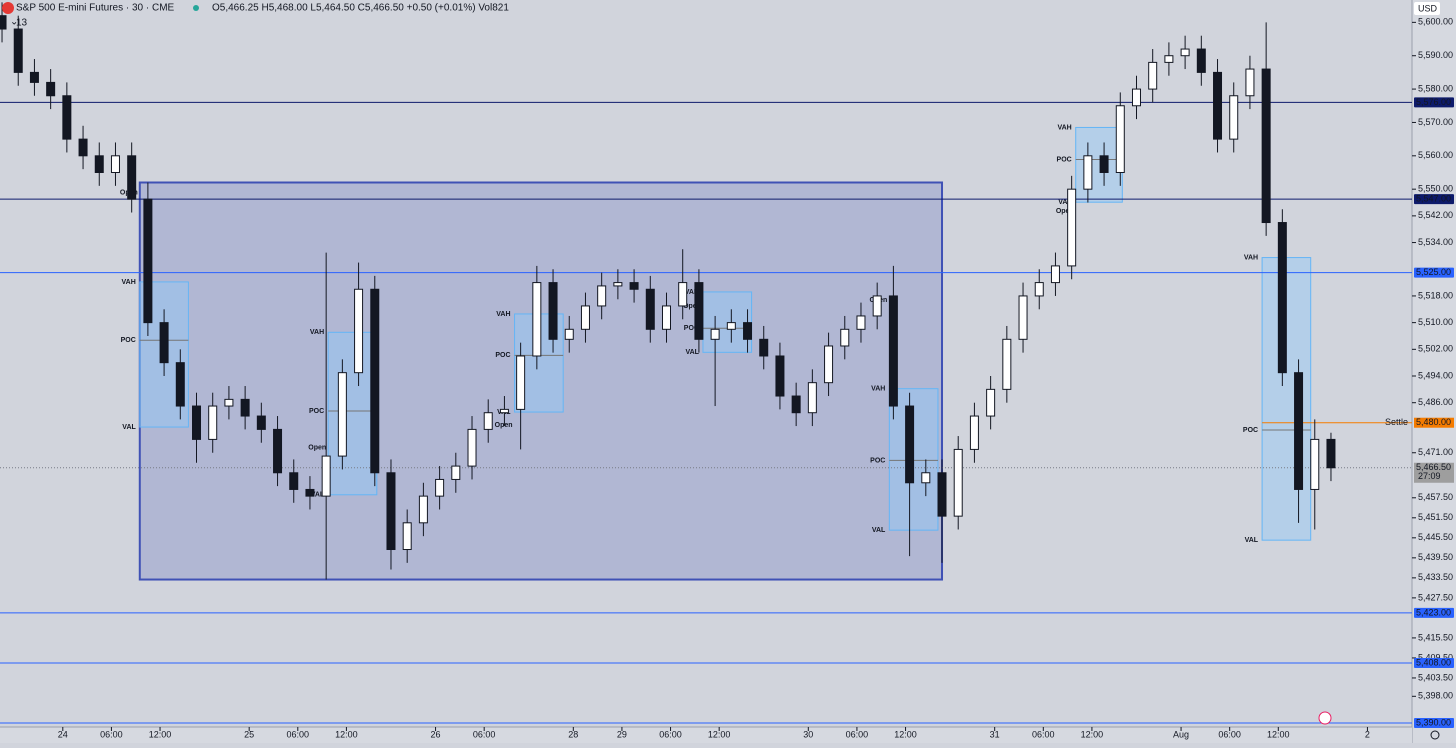  I want to click on chart-title: S&P 500 E-mini Futures · 30 · CME, so click(95, 8).